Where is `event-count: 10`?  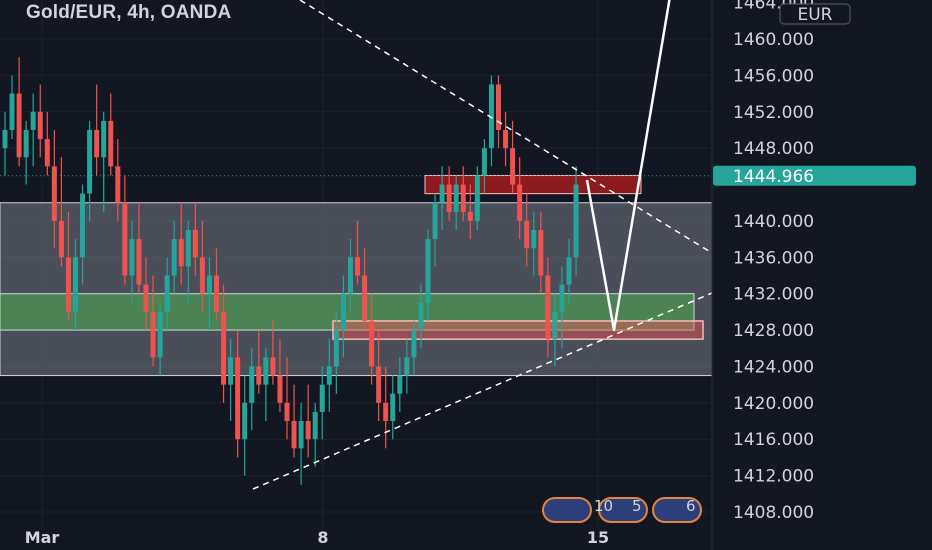
event-count: 10 is located at coordinates (604, 506).